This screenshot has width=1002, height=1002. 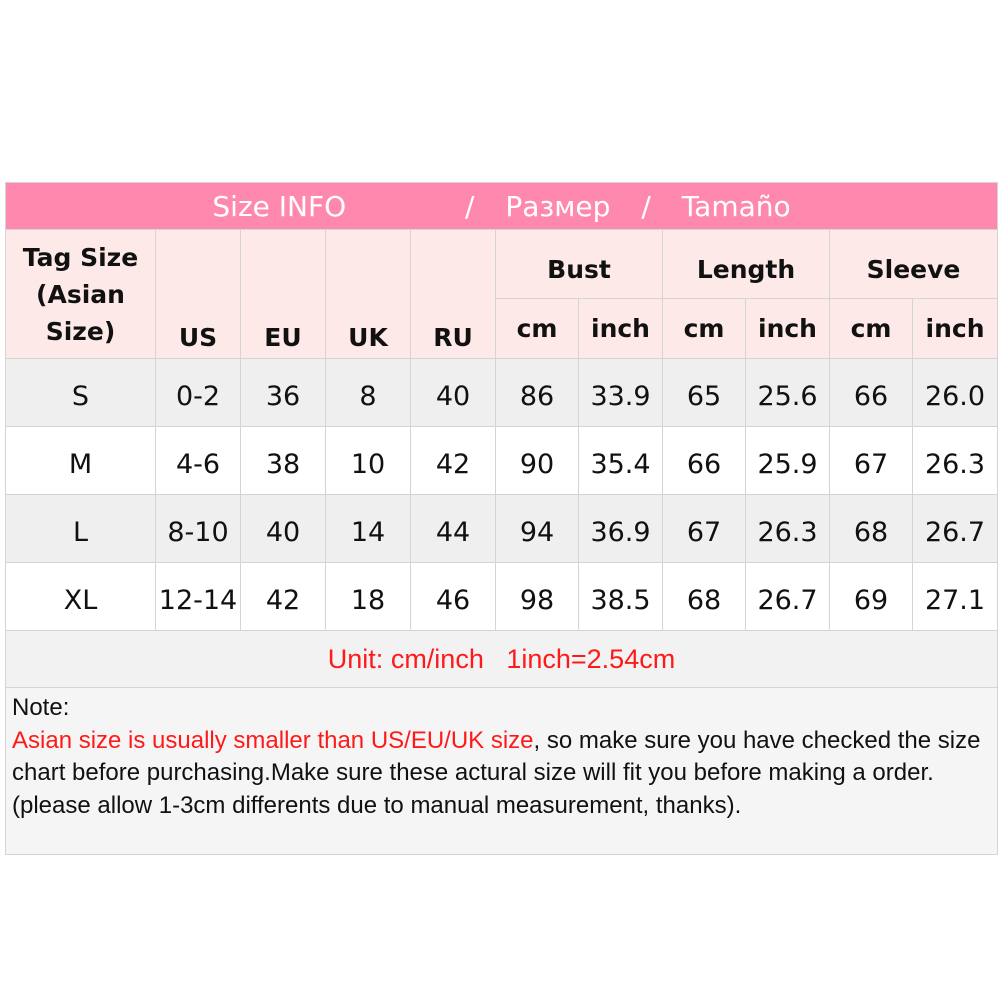 What do you see at coordinates (871, 328) in the screenshot?
I see `header-sleeve-cm: cm` at bounding box center [871, 328].